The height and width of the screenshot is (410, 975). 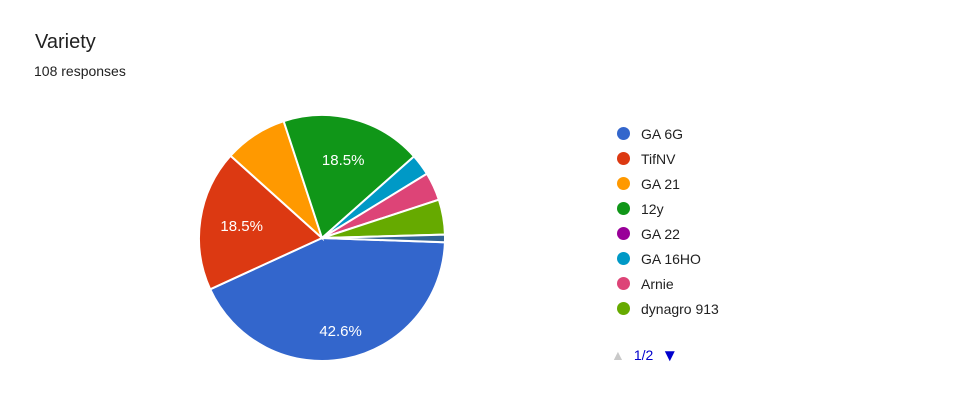 What do you see at coordinates (658, 158) in the screenshot?
I see `legend-item-label: TifNV` at bounding box center [658, 158].